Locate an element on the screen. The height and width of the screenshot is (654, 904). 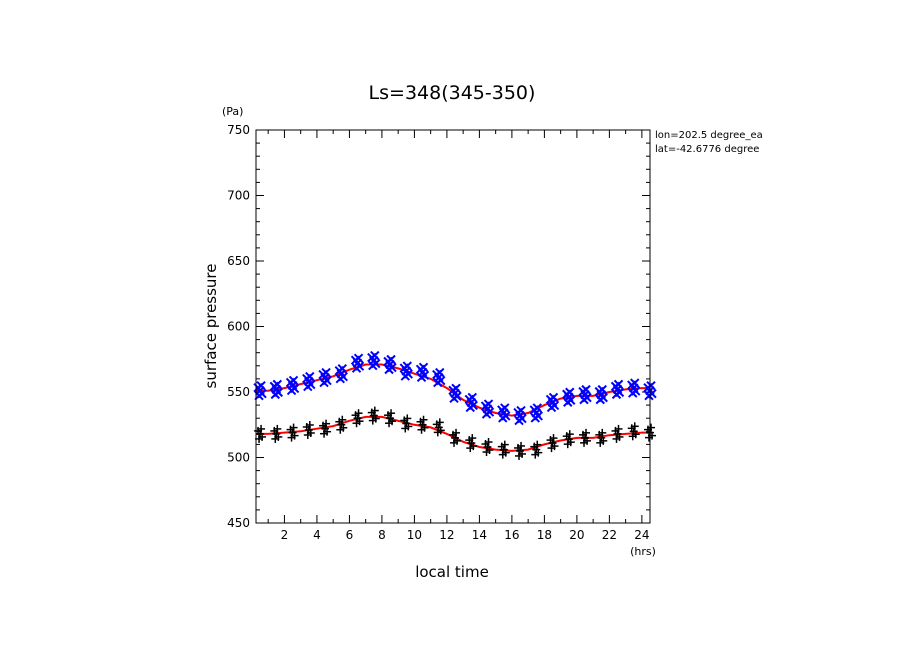
x-tick-label: 20 is located at coordinates (576, 535).